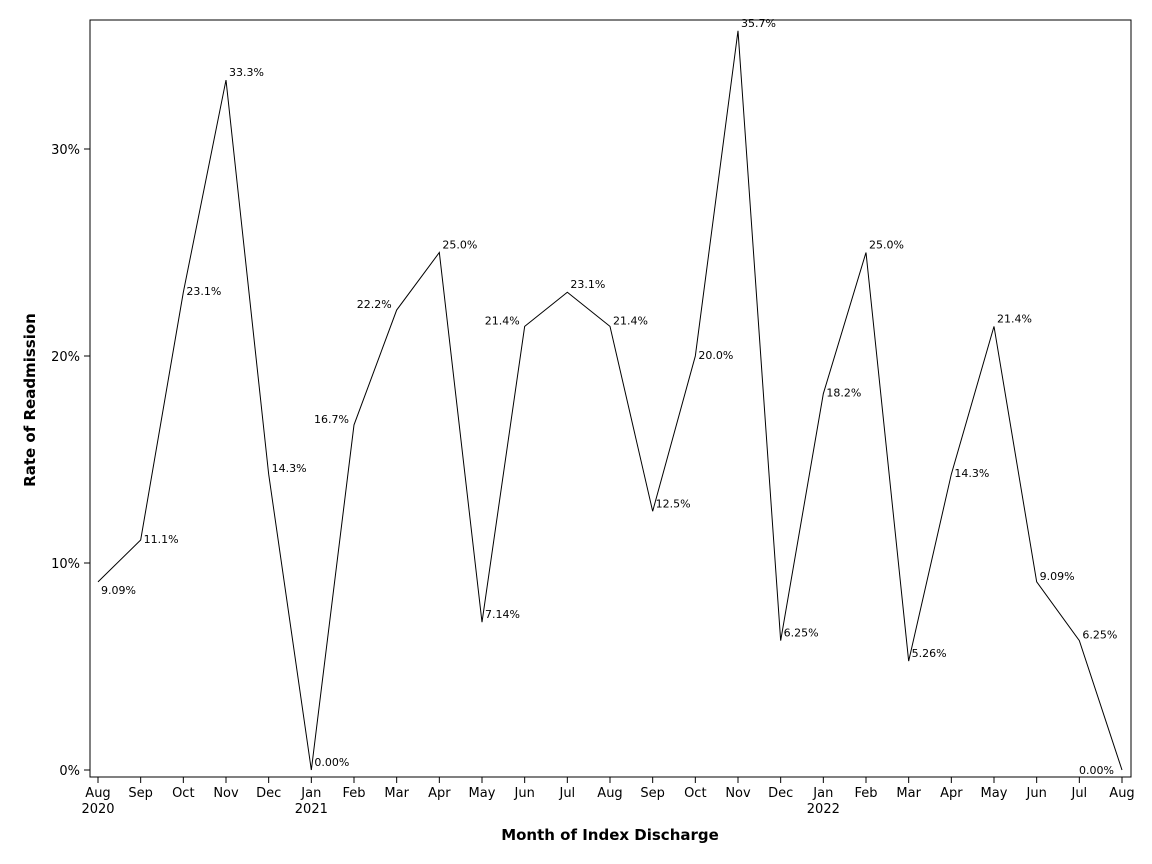 The width and height of the screenshot is (1152, 864). Describe the element at coordinates (69, 771) in the screenshot. I see `y-tick-label: 0%` at that location.